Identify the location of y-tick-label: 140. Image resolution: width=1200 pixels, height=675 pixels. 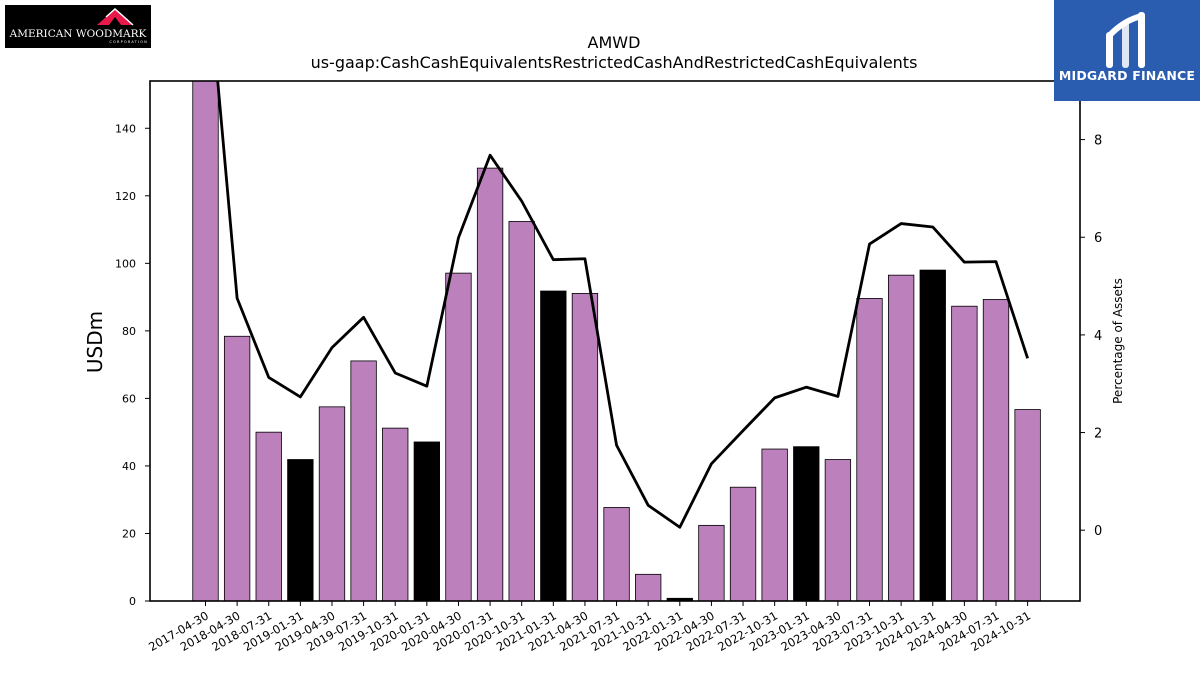
(125, 128).